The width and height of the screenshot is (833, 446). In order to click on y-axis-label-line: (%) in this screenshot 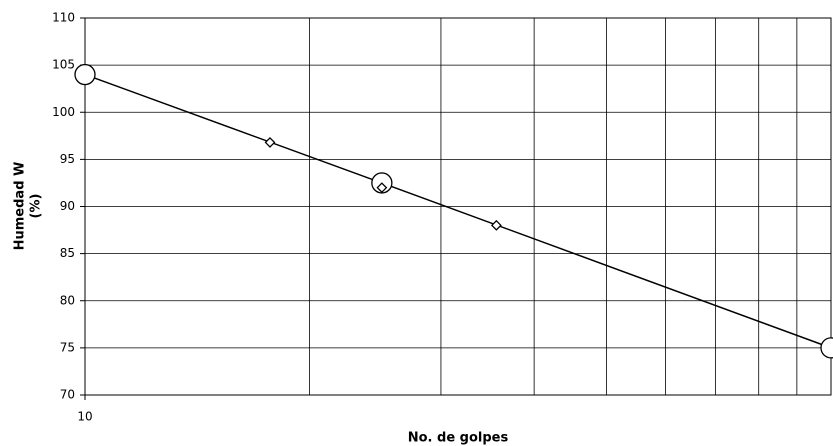, I will do `click(36, 206)`.